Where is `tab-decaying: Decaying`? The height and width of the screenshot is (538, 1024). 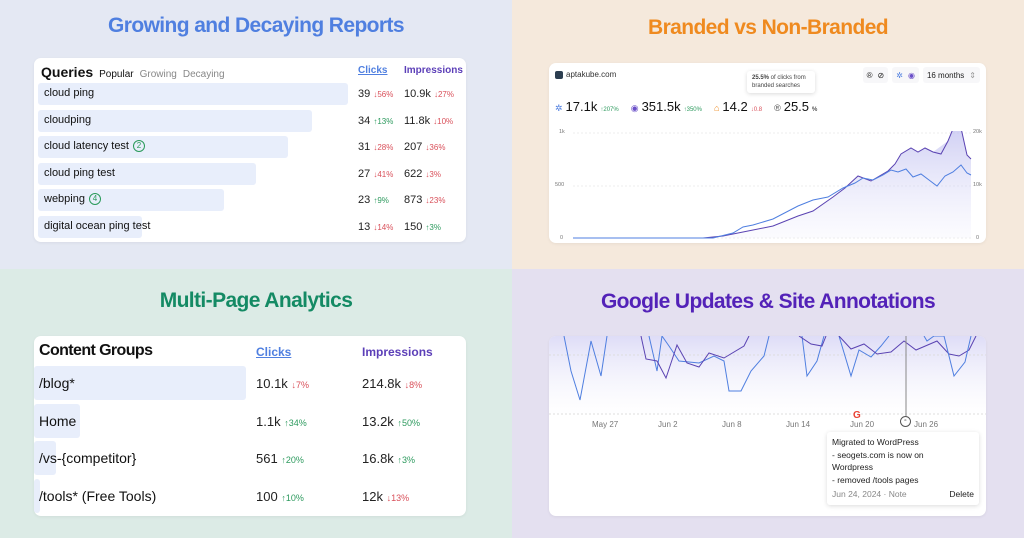
tab-decaying: Decaying is located at coordinates (203, 74).